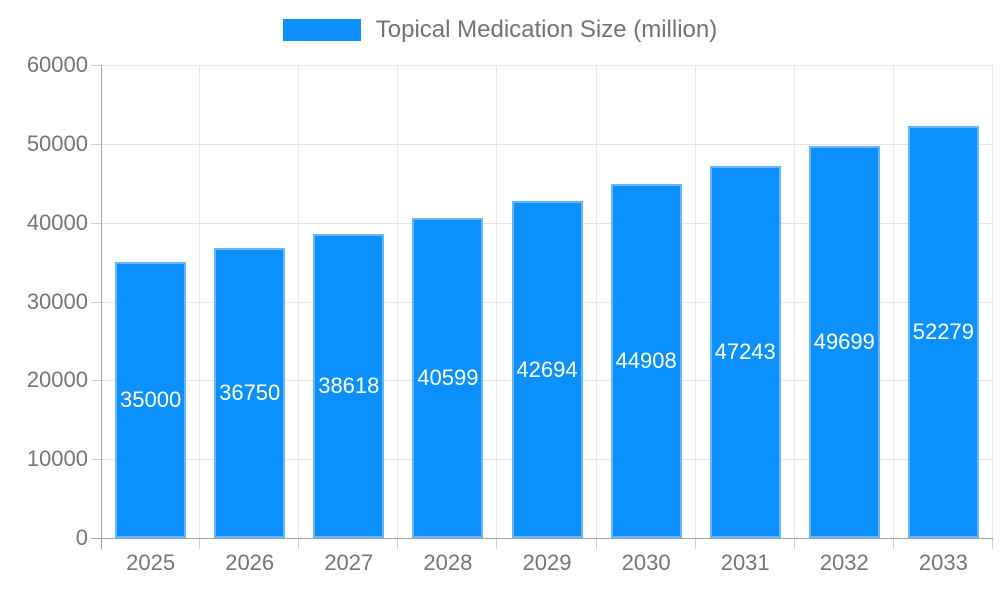 Image resolution: width=1000 pixels, height=600 pixels. What do you see at coordinates (57, 222) in the screenshot?
I see `y-tick-label: 40000` at bounding box center [57, 222].